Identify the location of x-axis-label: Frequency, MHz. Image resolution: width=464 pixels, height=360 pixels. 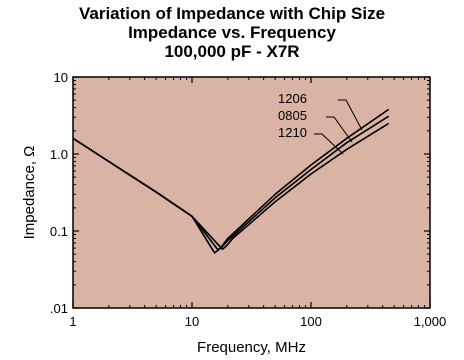
(251, 347).